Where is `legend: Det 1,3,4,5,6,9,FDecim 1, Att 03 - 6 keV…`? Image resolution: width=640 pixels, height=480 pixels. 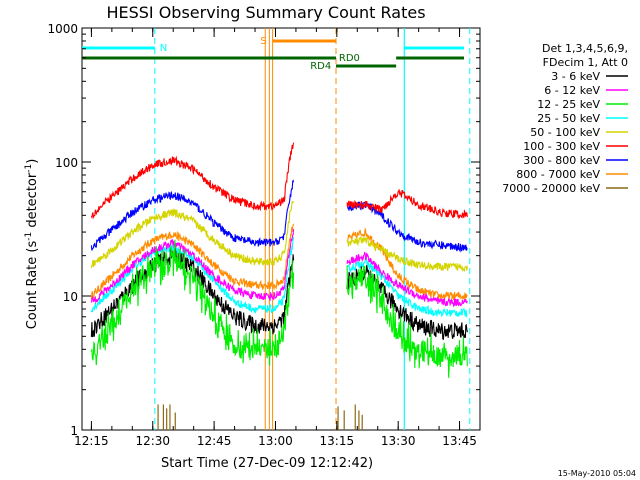 legend: Det 1,3,4,5,6,9,FDecim 1, Att 03 - 6 keV… is located at coordinates (565, 118).